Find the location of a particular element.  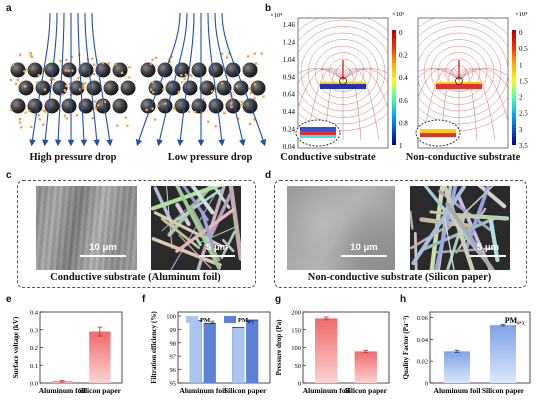

y-axis-label: Quality Factor (Pa⁻¹) is located at coordinates (406, 347).